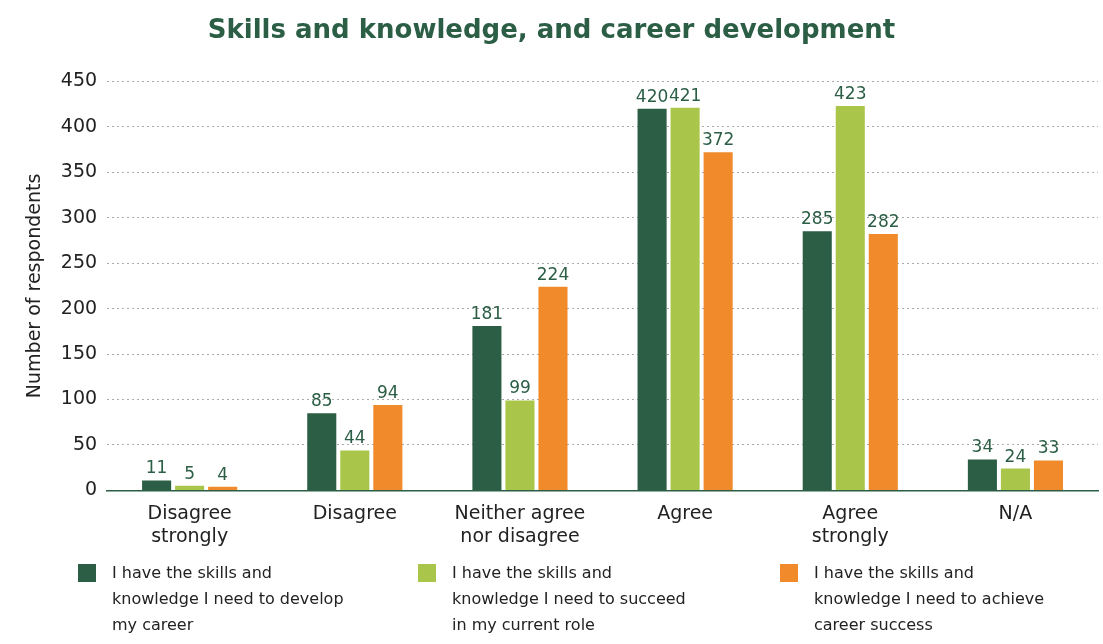  What do you see at coordinates (79, 124) in the screenshot?
I see `y-tick-label: 400` at bounding box center [79, 124].